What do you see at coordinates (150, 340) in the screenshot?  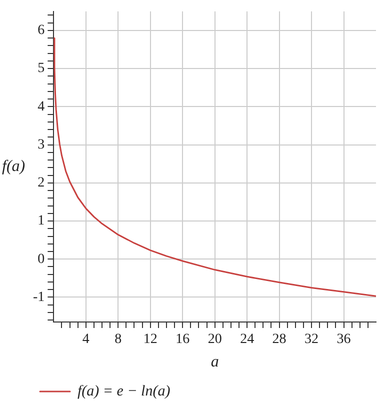 I see `x-tick-label: 12` at bounding box center [150, 340].